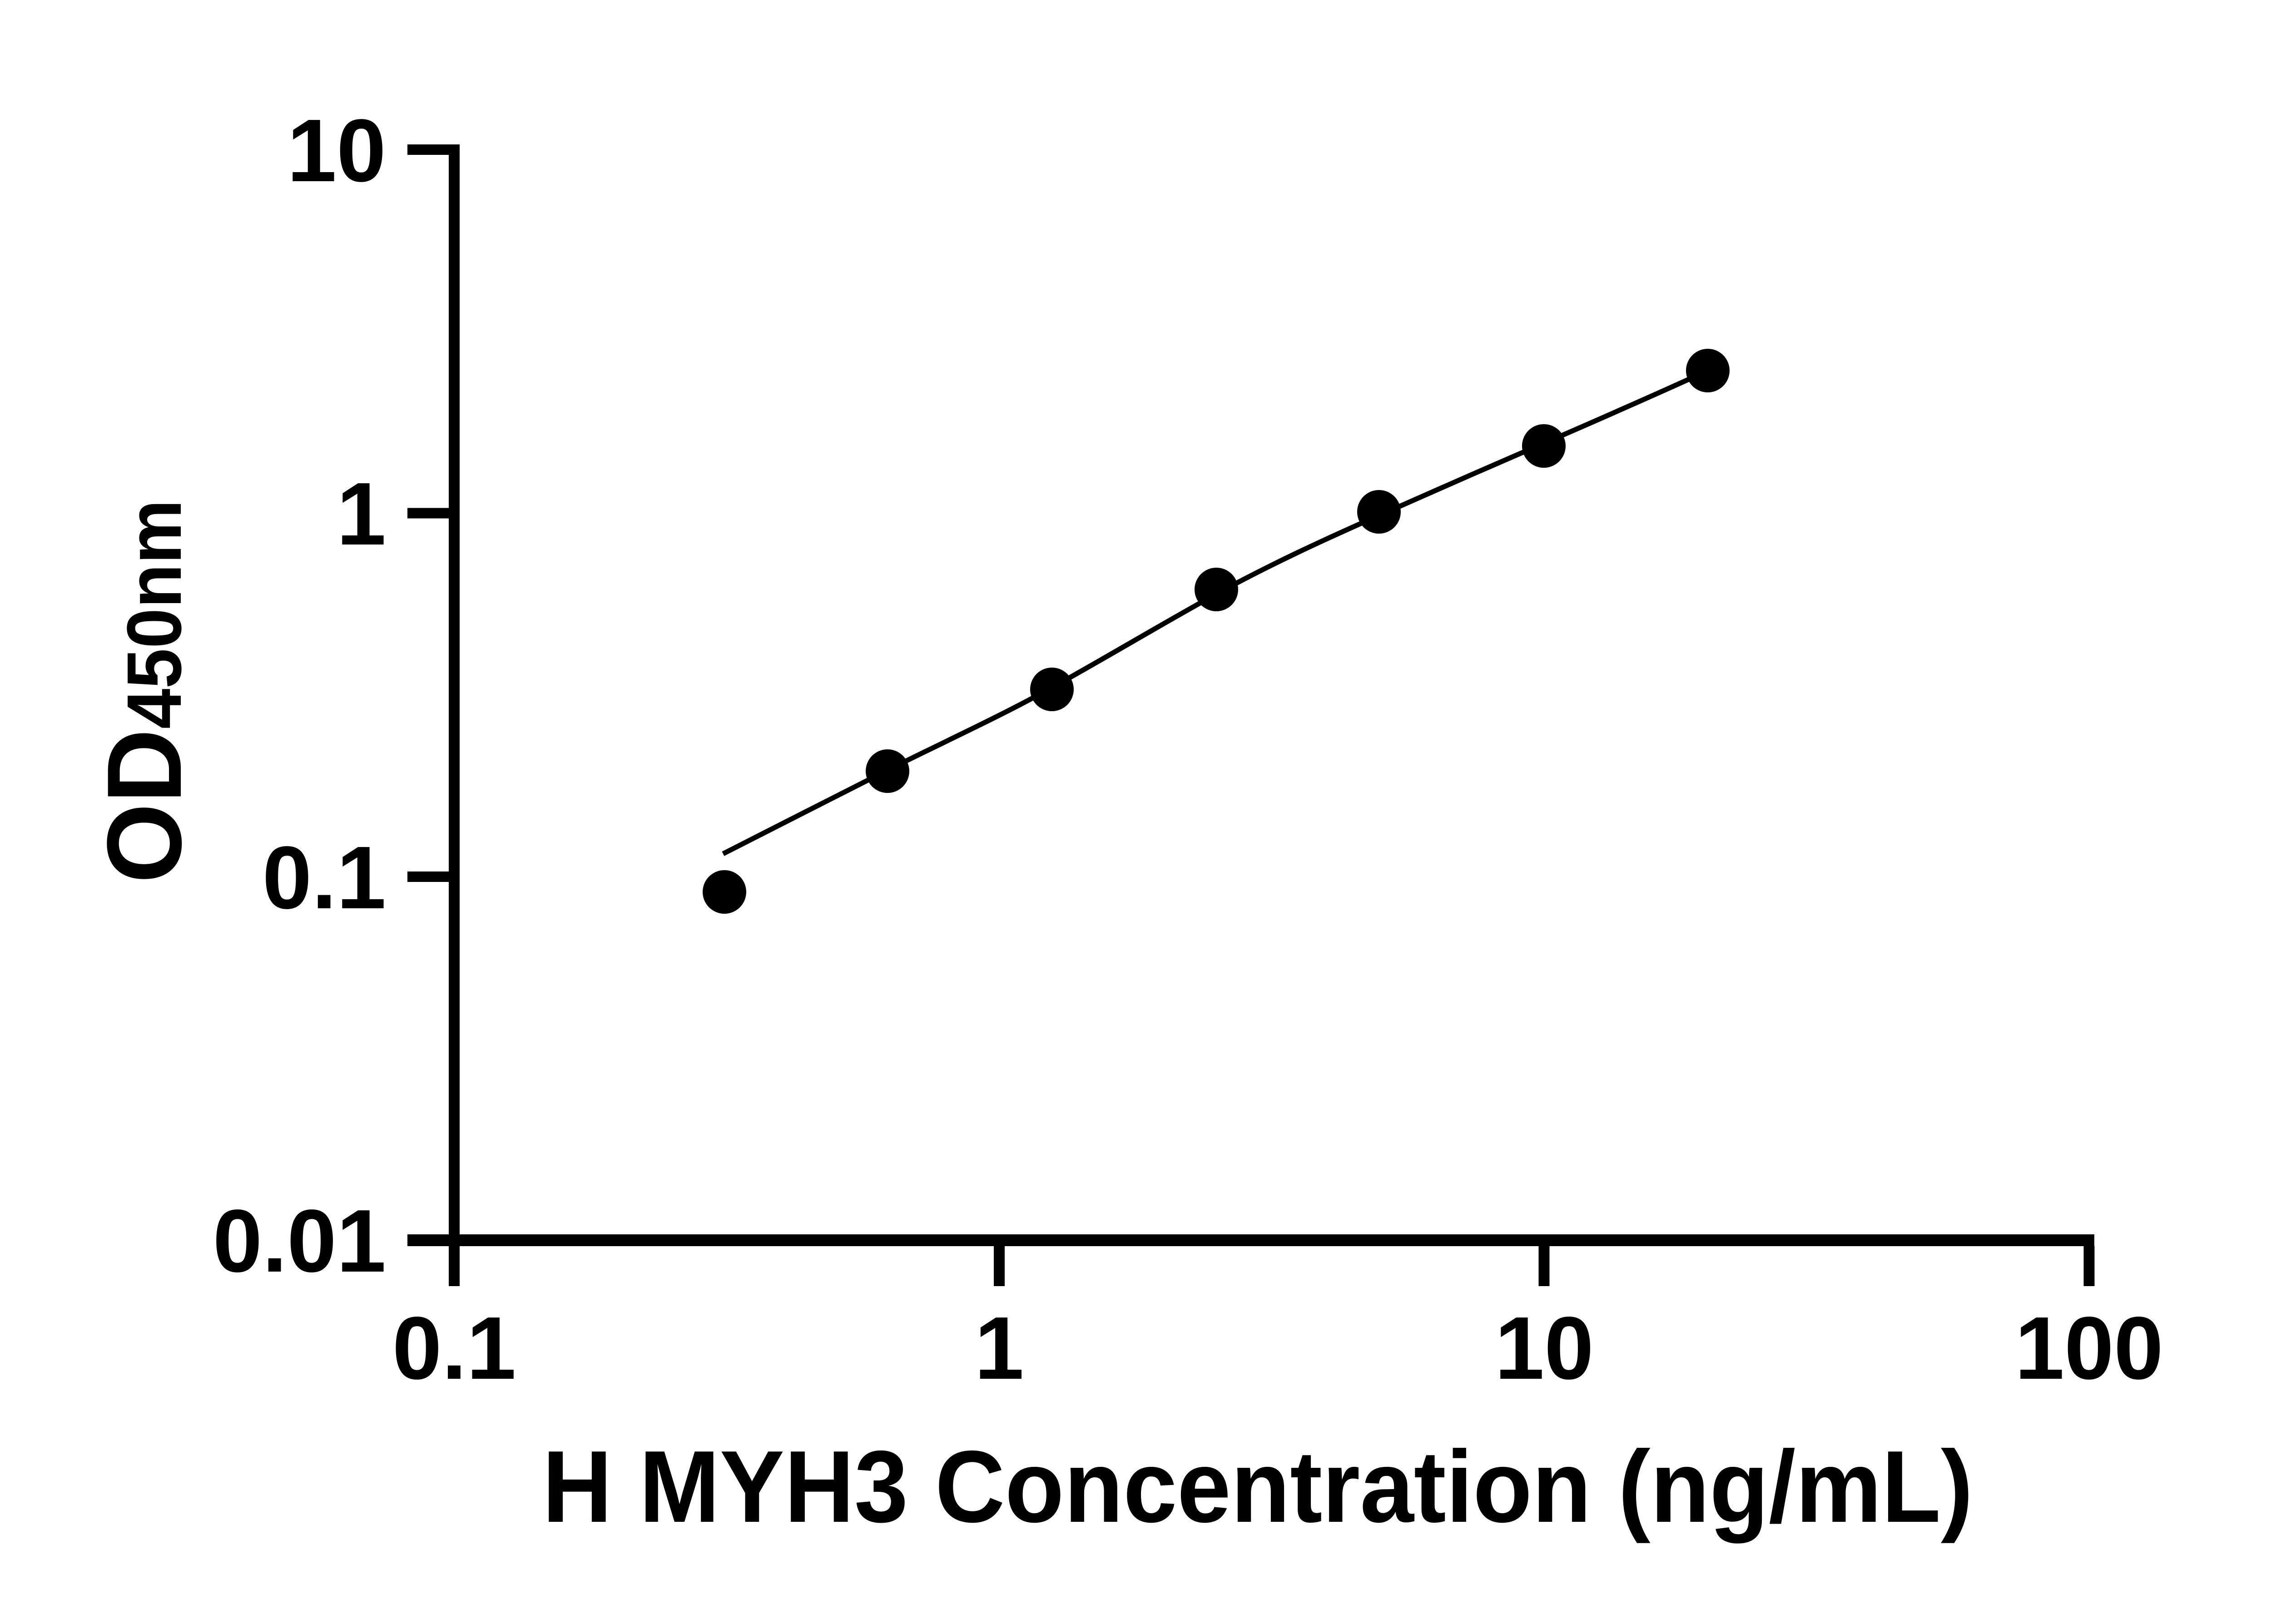 The image size is (2271, 1624). I want to click on svg-text: H MYH3 Concentration (ng/mL), so click(1257, 1486).